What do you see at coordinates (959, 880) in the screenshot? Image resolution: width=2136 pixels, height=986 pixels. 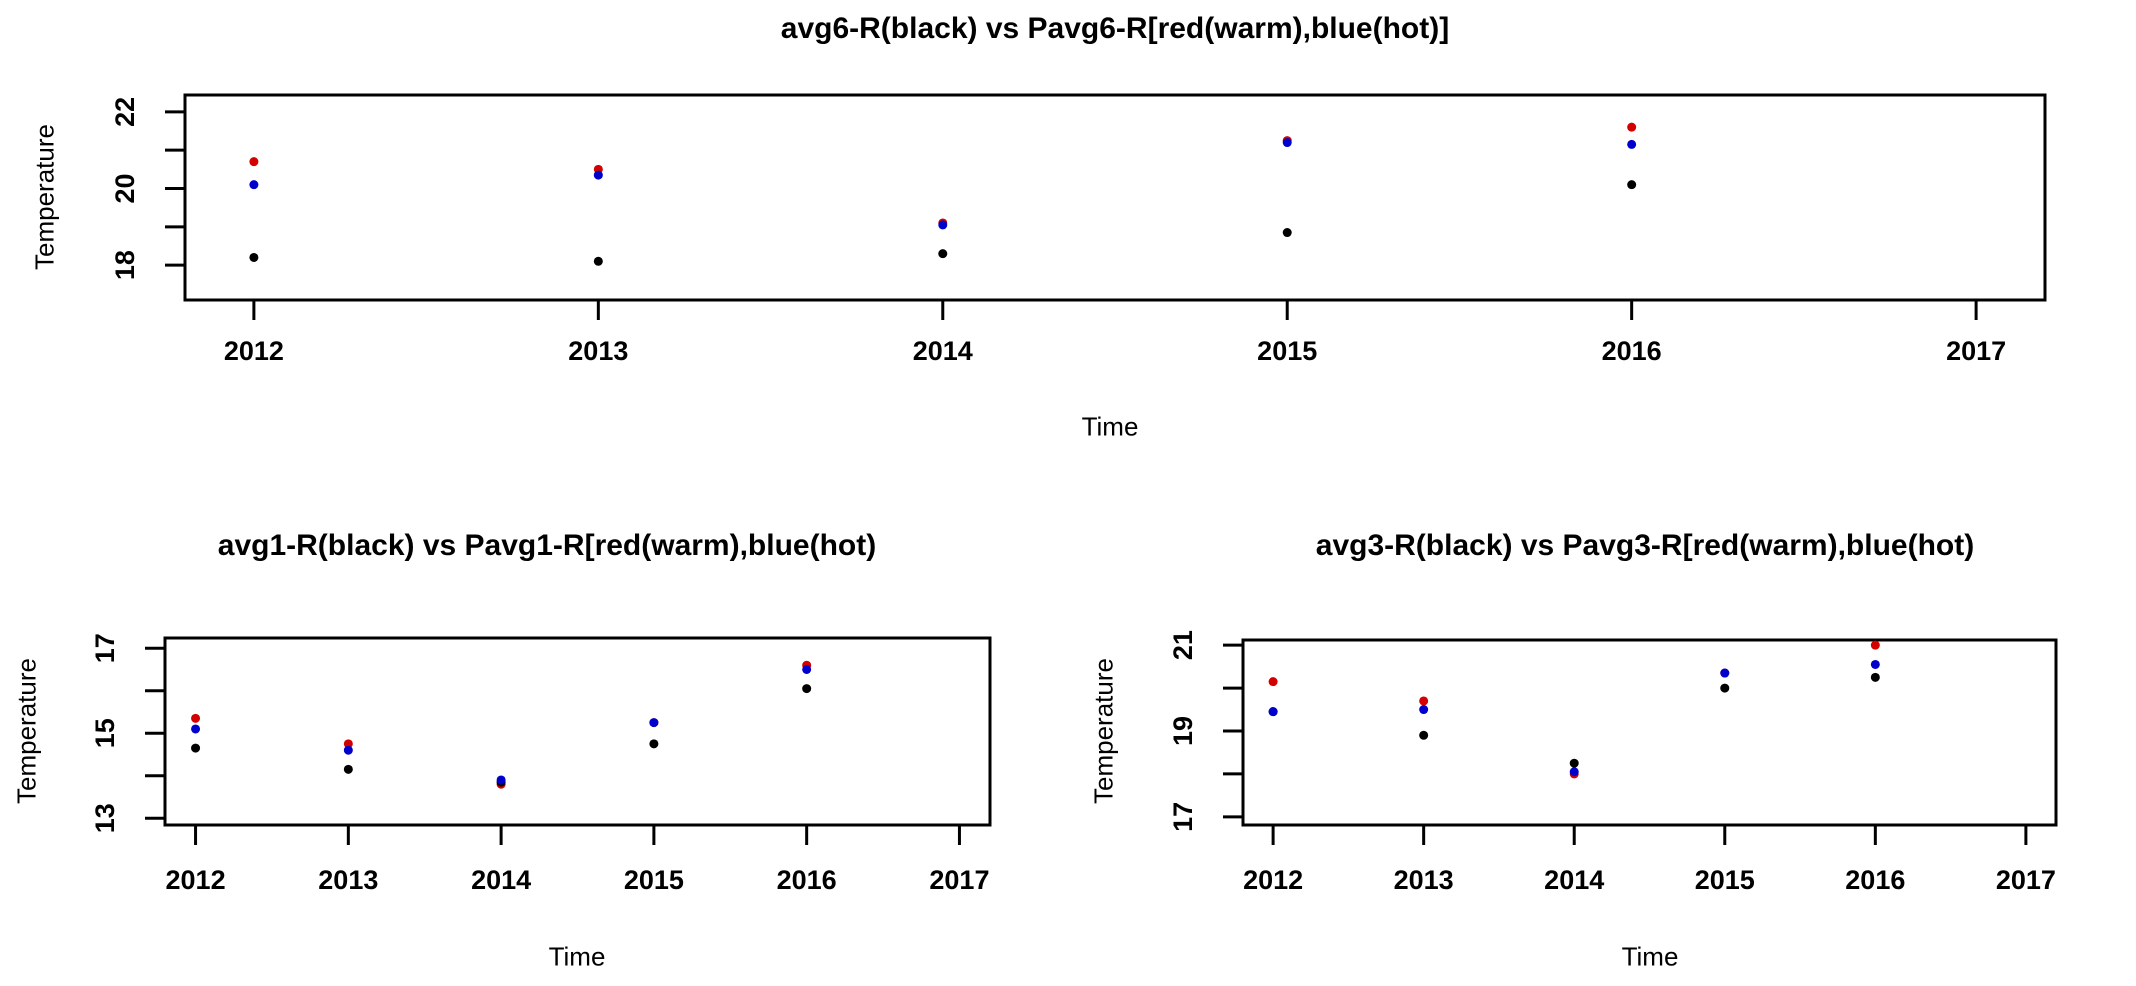 I see `x-tick-label-avg1: 2017` at bounding box center [959, 880].